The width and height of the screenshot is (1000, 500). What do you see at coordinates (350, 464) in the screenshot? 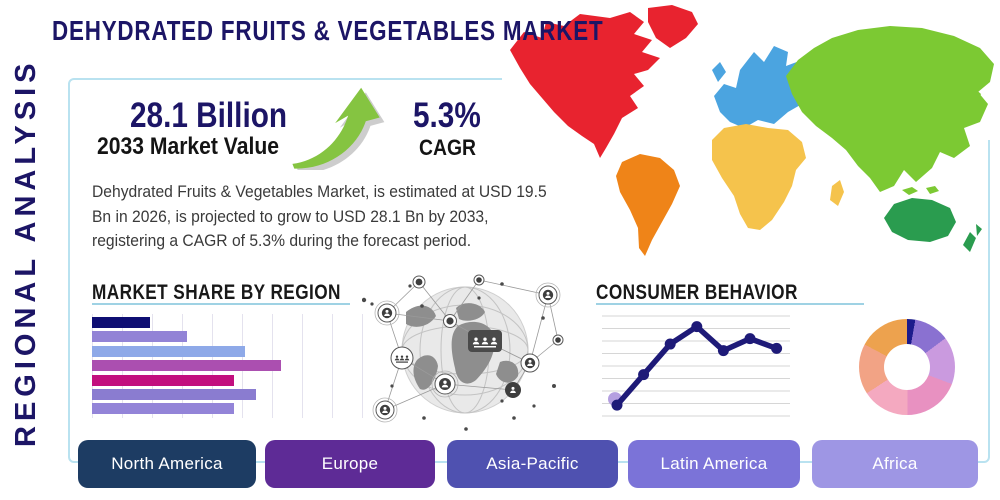
I see `region-button-europe: Europe` at bounding box center [350, 464].